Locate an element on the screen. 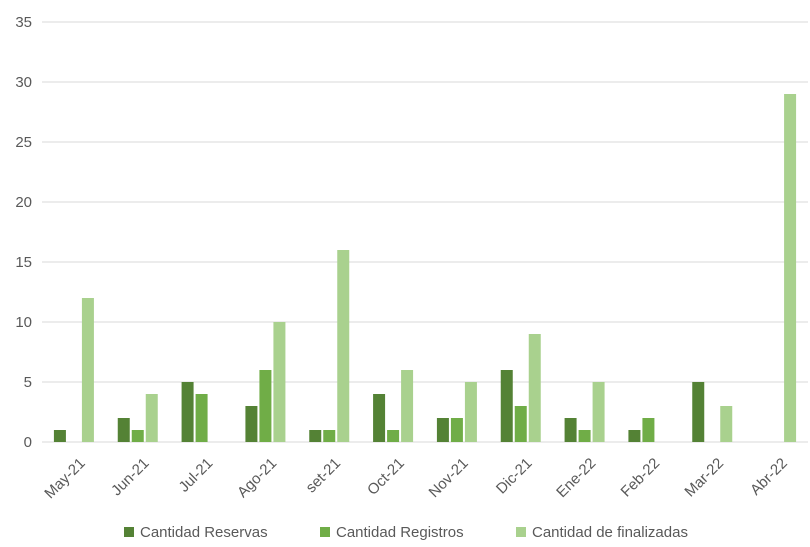  y-tick-label: 30 is located at coordinates (23, 82).